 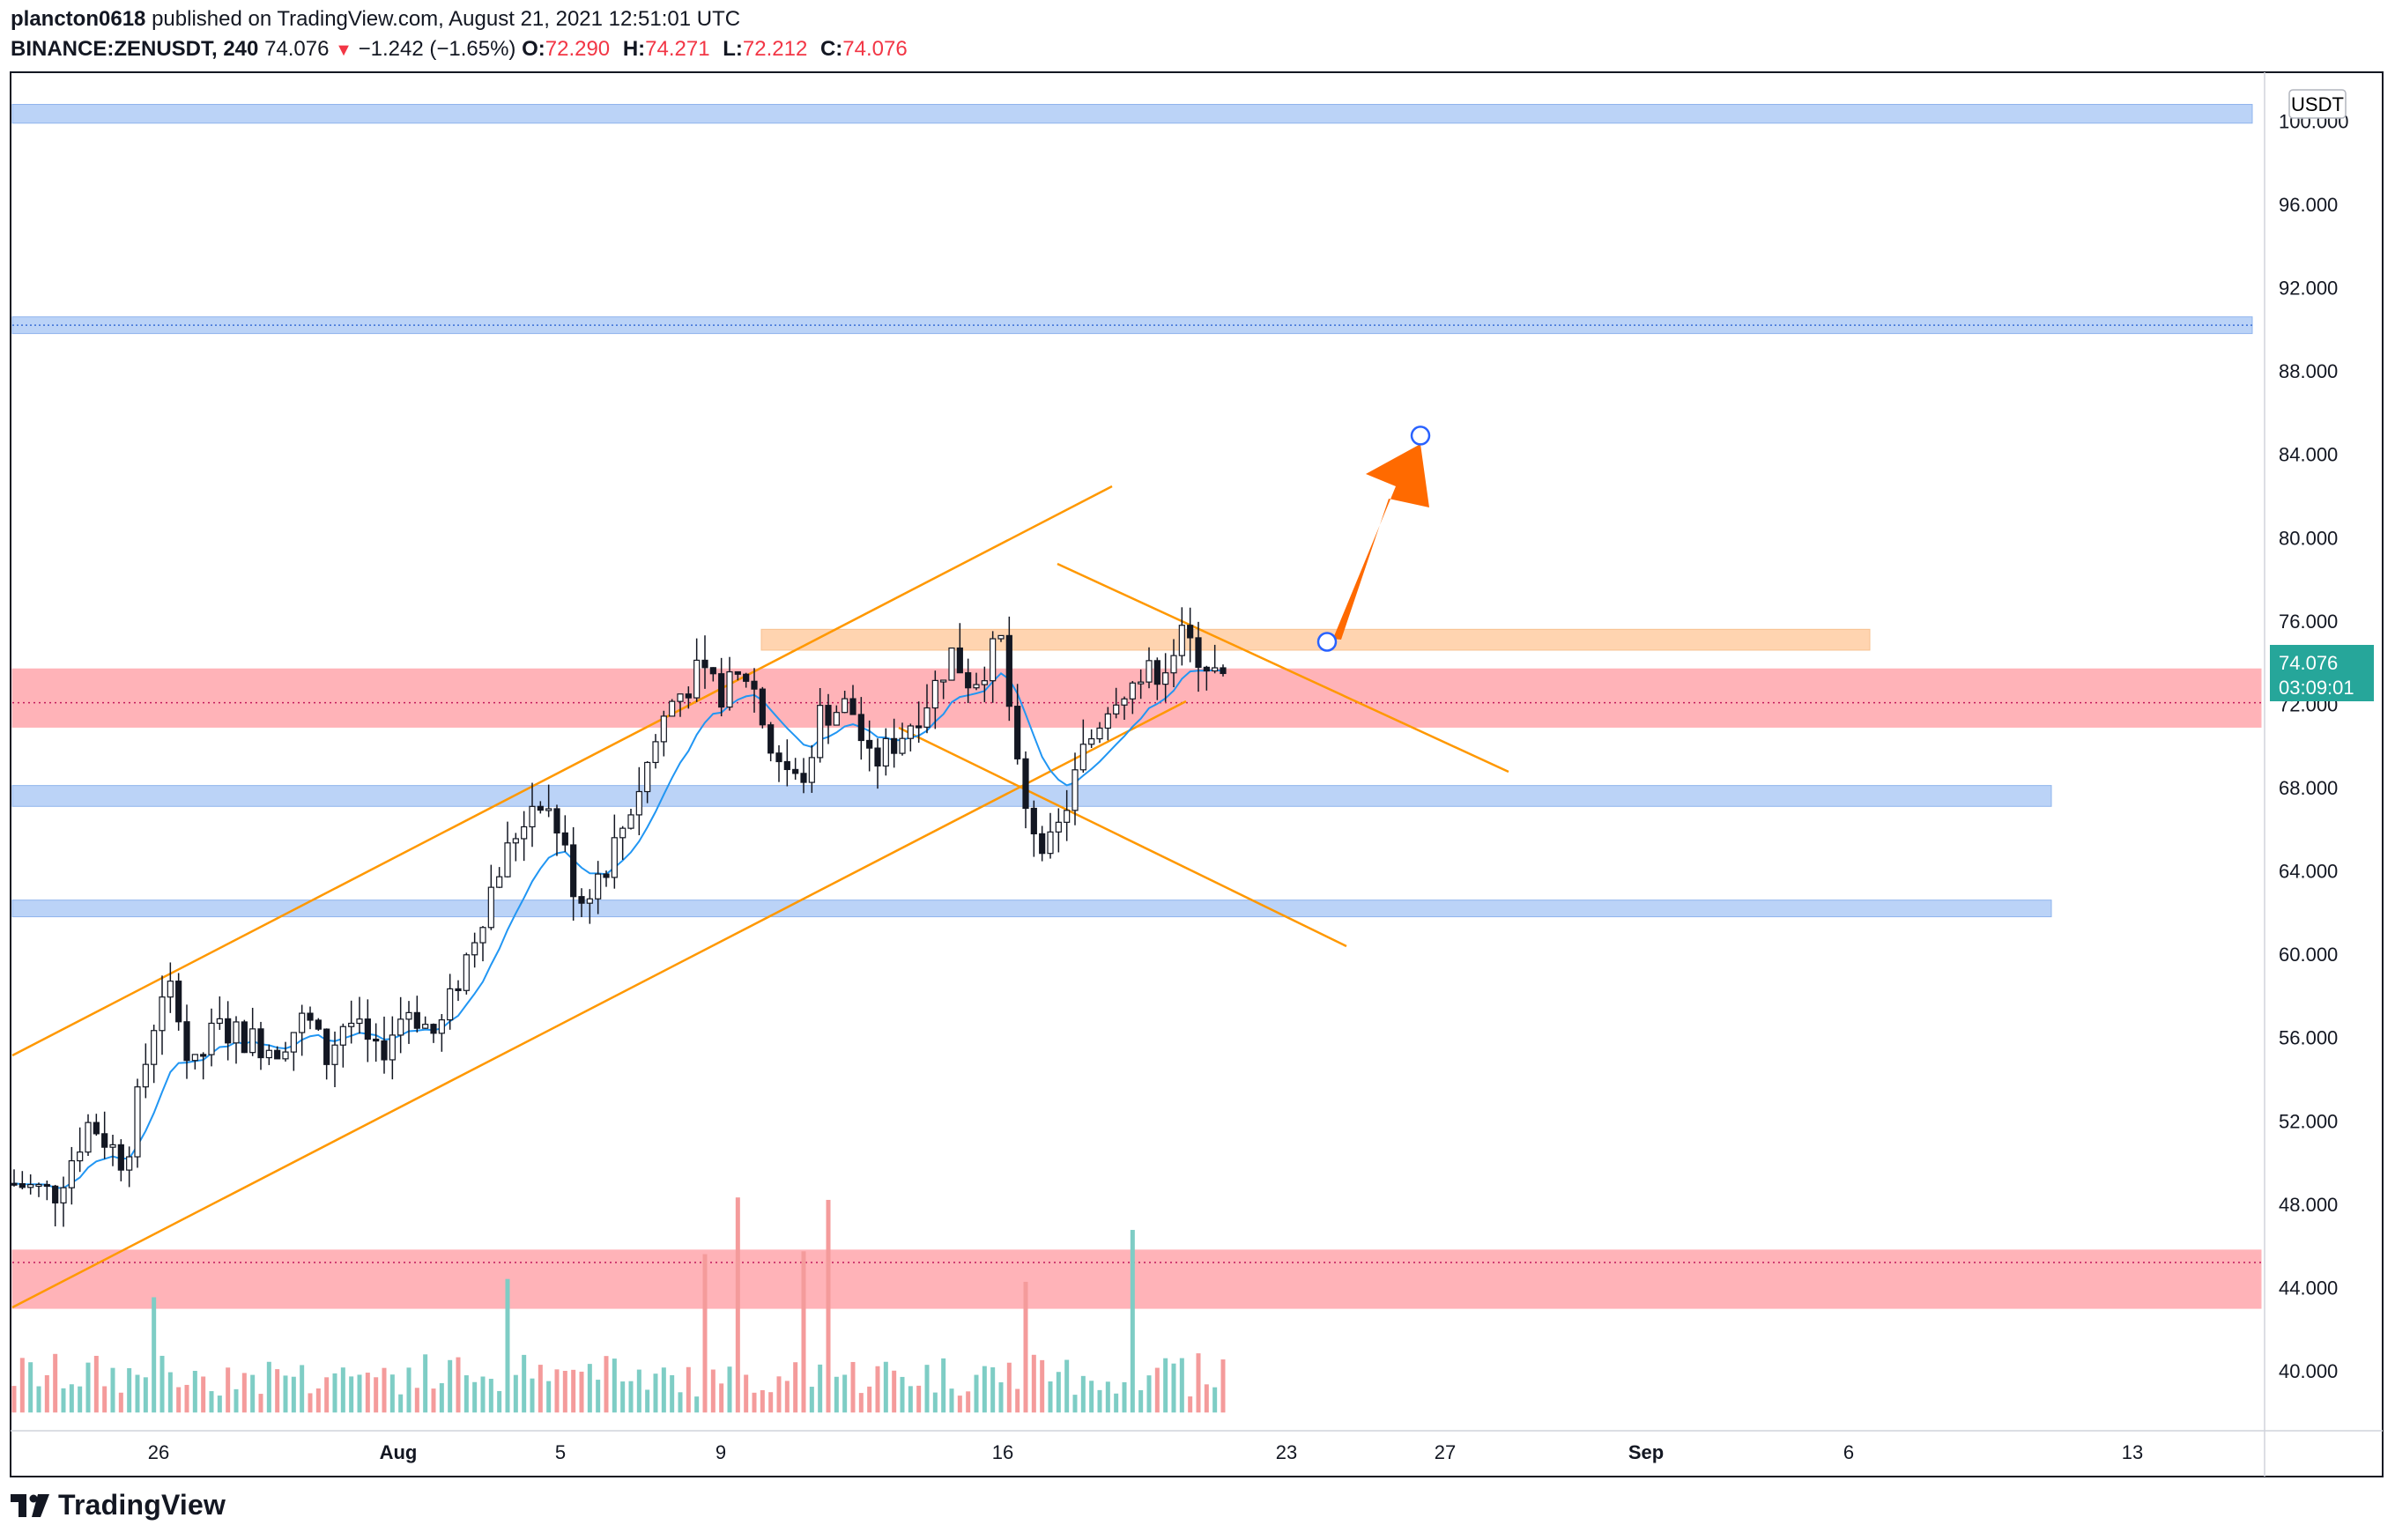 What do you see at coordinates (1132, 114) in the screenshot?
I see `zone-blue` at bounding box center [1132, 114].